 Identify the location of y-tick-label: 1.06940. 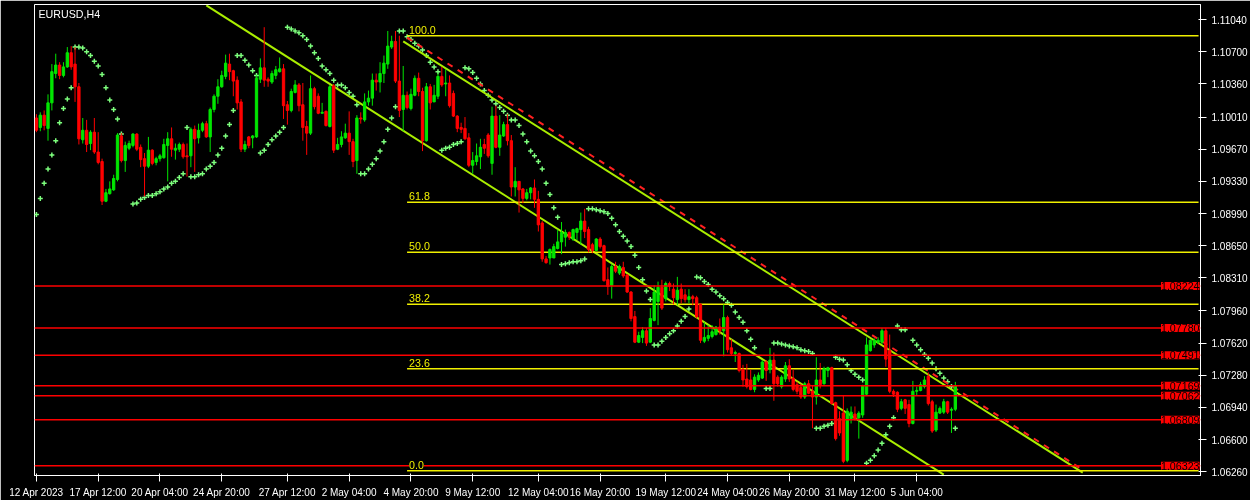
(1230, 408).